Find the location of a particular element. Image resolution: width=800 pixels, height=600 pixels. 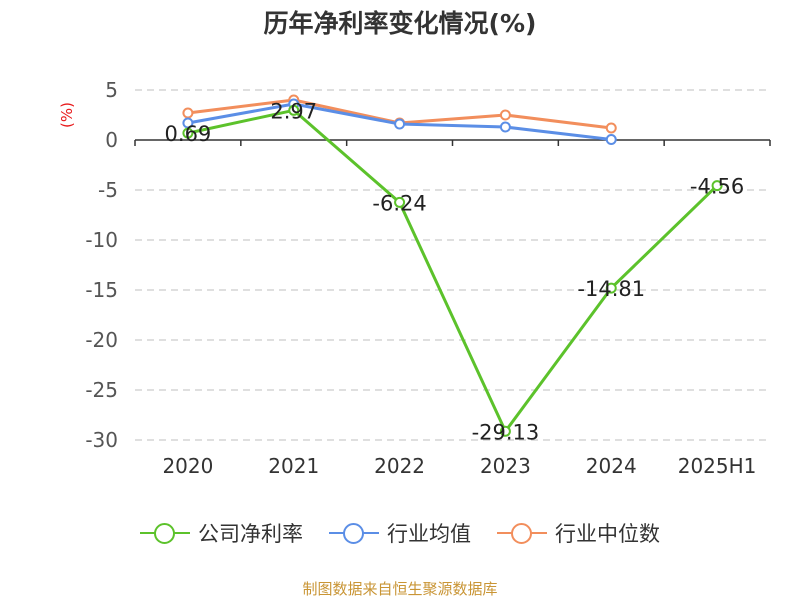

y-tick-label: 0 is located at coordinates (111, 140).